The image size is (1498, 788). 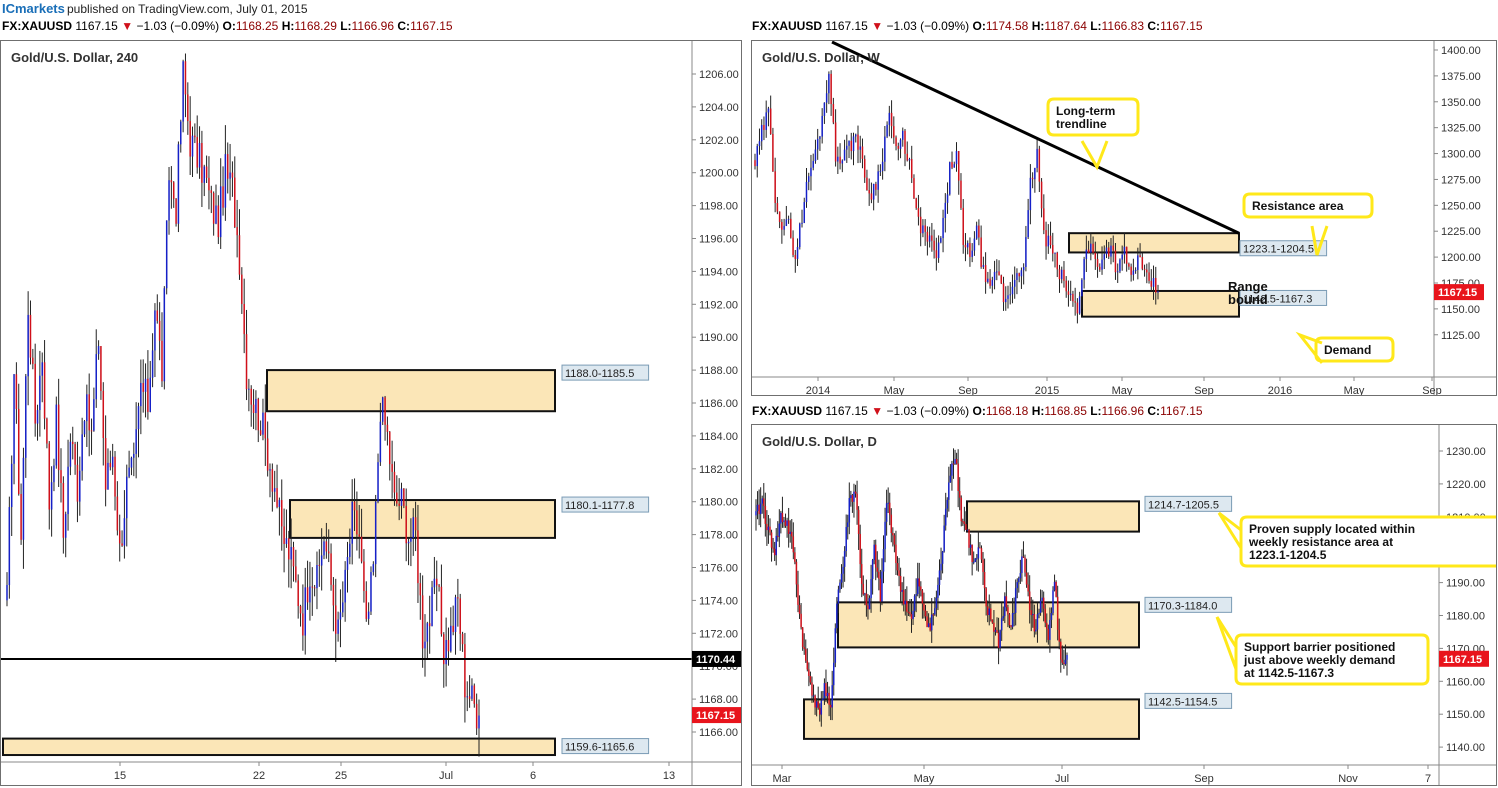 I want to click on time-tick-label: Jul, so click(x=1062, y=779).